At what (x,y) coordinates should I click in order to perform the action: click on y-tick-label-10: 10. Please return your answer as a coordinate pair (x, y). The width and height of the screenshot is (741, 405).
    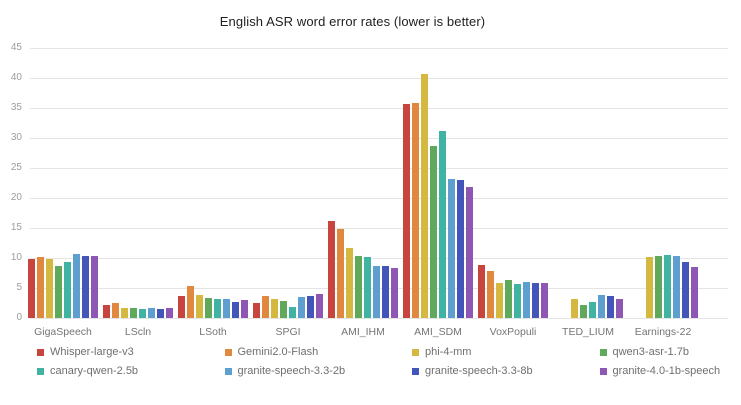
    Looking at the image, I should click on (16, 257).